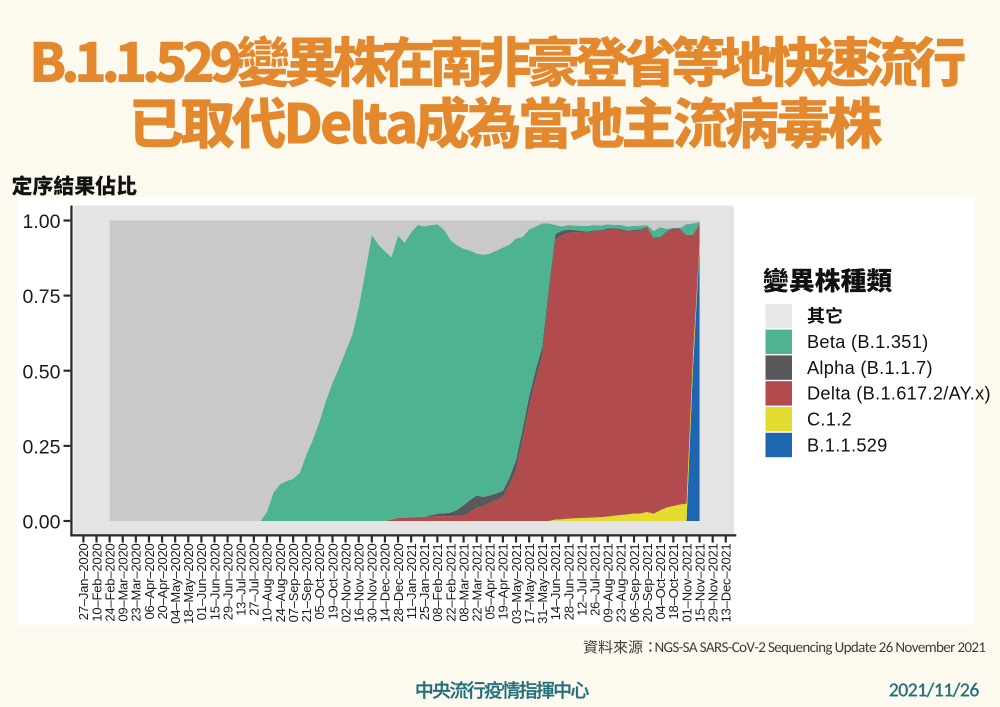  What do you see at coordinates (372, 582) in the screenshot?
I see `svg-text: 30–Nov–2020` at bounding box center [372, 582].